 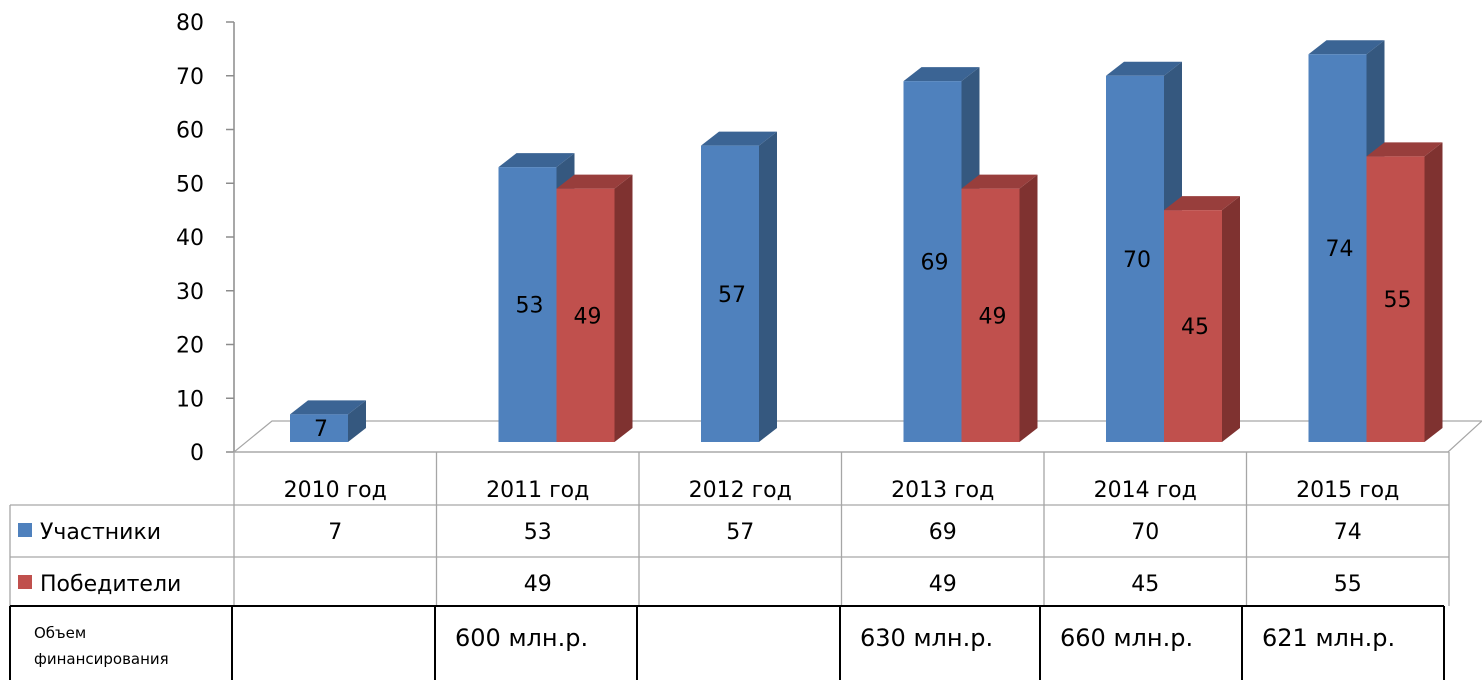 What do you see at coordinates (926, 638) in the screenshot?
I see `funding-value: 630 млн.р.` at bounding box center [926, 638].